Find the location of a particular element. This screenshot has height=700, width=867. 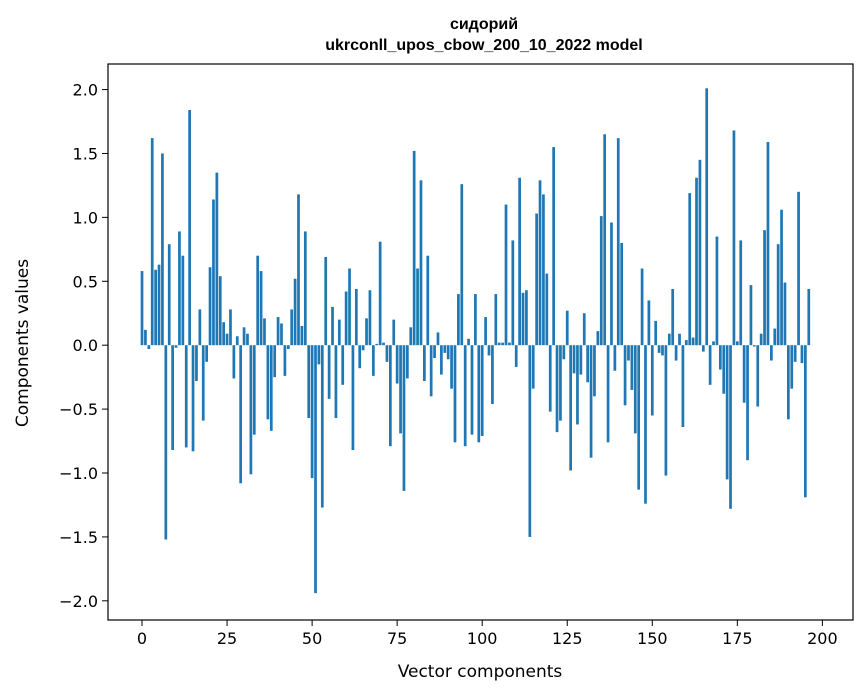

y-tick-label: 0.5 is located at coordinates (85, 281).